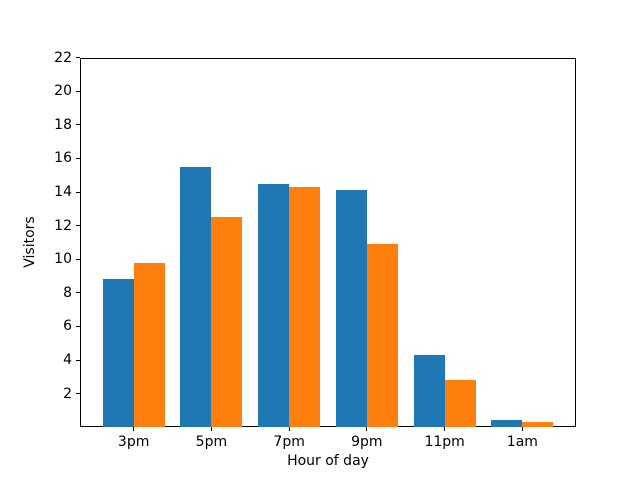  What do you see at coordinates (522, 442) in the screenshot?
I see `x-tick-label: 1am` at bounding box center [522, 442].